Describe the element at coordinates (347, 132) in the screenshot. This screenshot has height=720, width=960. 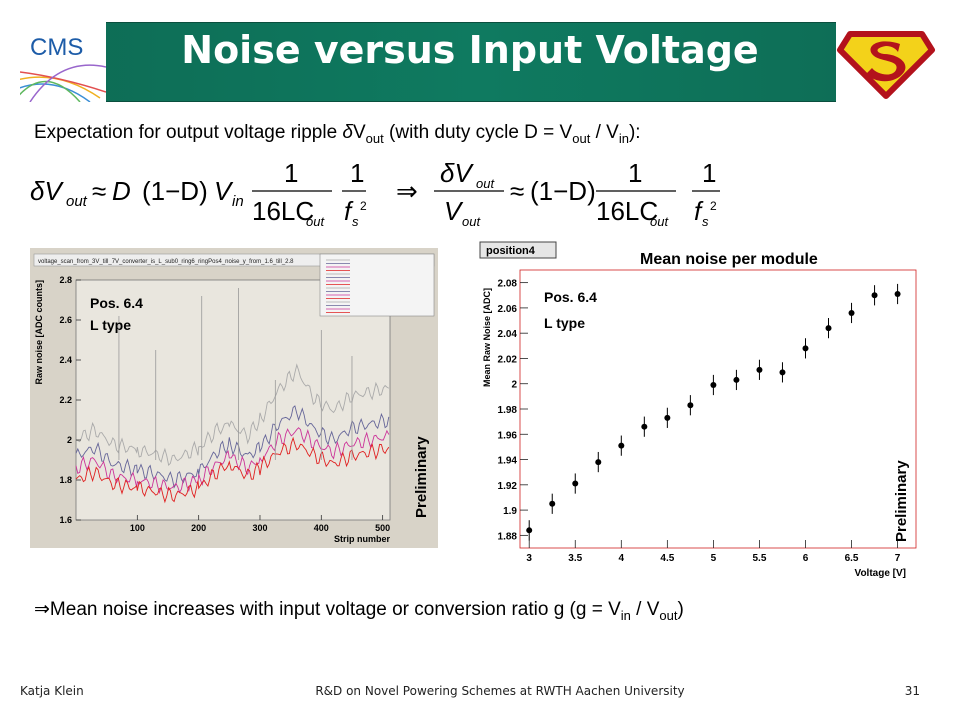
I see `intro-delta: δ` at that location.